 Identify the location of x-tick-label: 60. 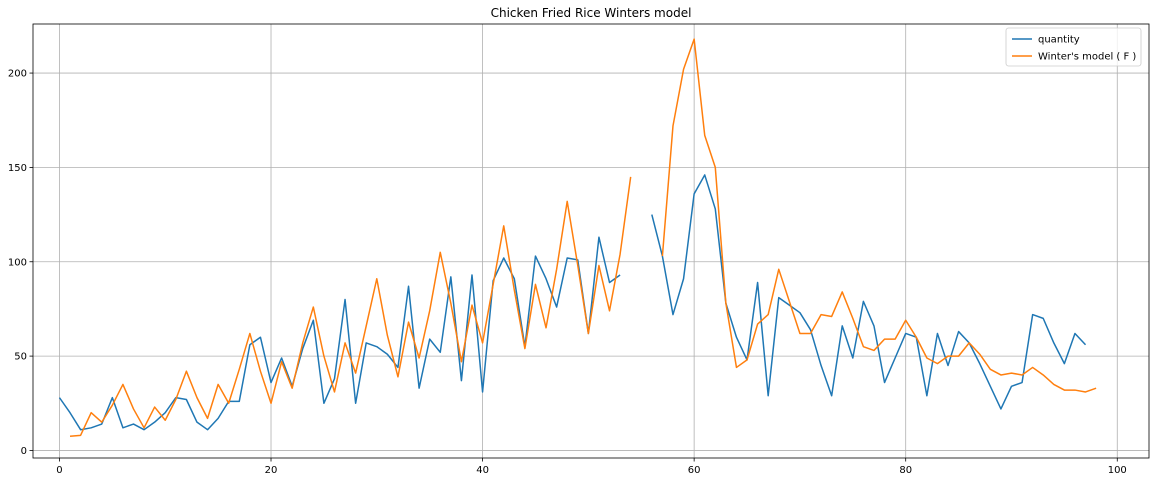
(694, 470).